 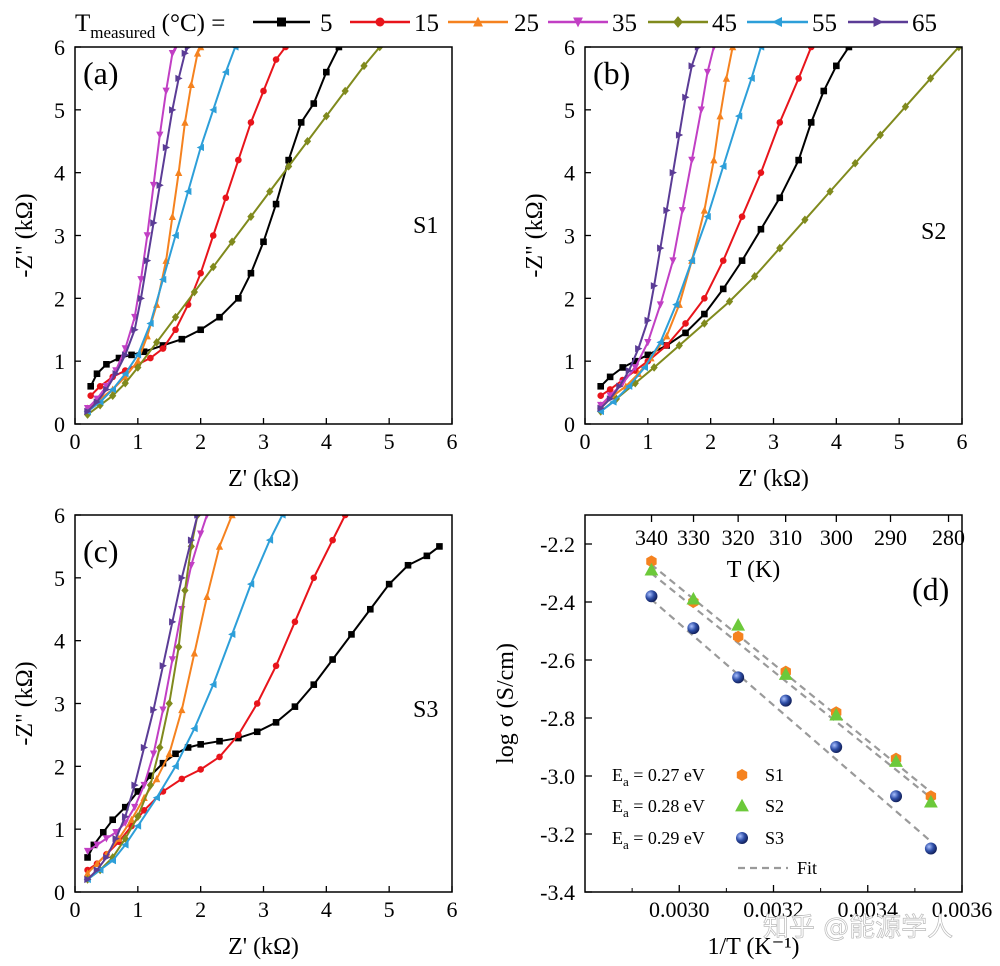 I want to click on legend-prefix-sub: measured, so click(x=123, y=32).